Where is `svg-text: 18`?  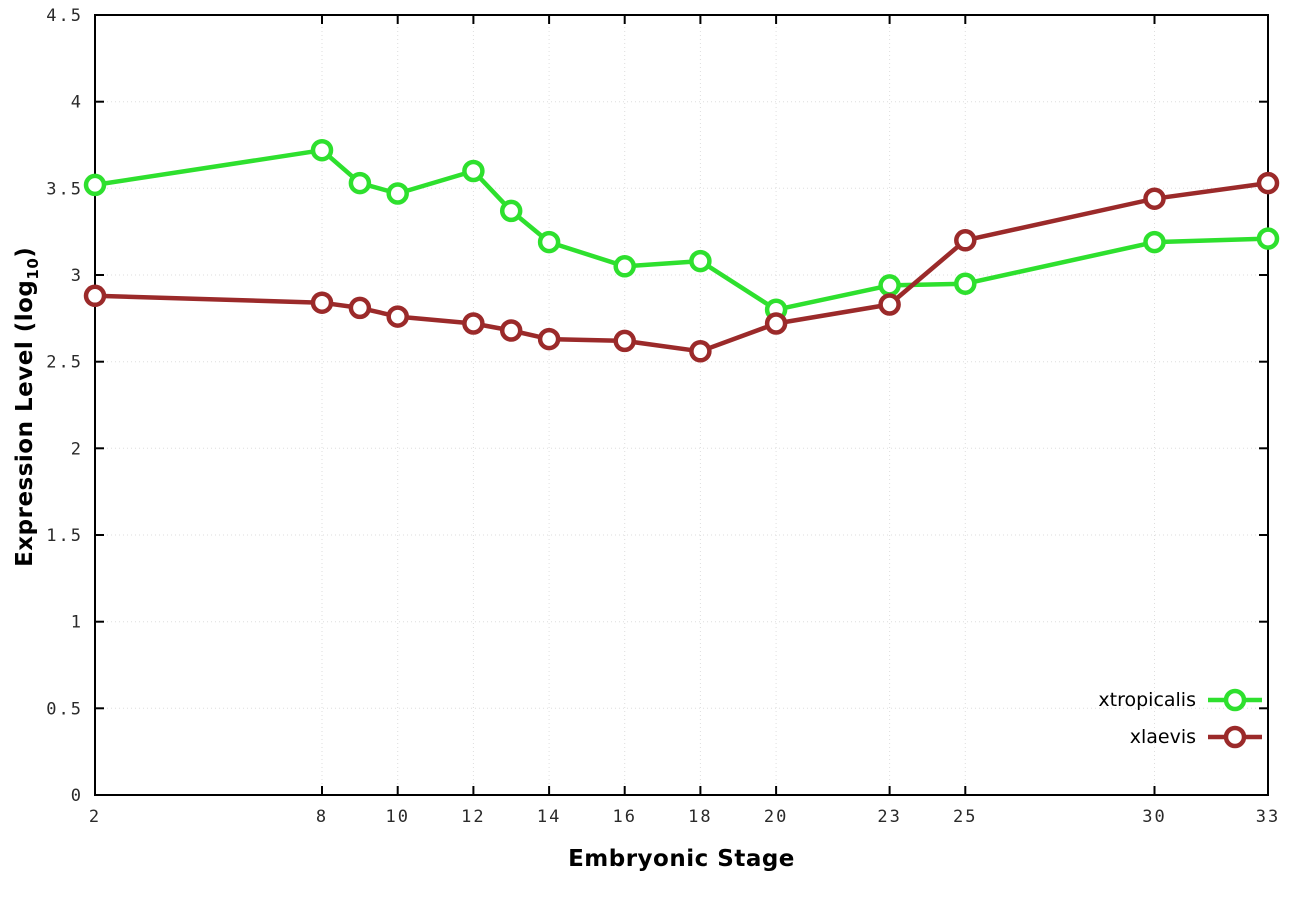
svg-text: 18 is located at coordinates (700, 817).